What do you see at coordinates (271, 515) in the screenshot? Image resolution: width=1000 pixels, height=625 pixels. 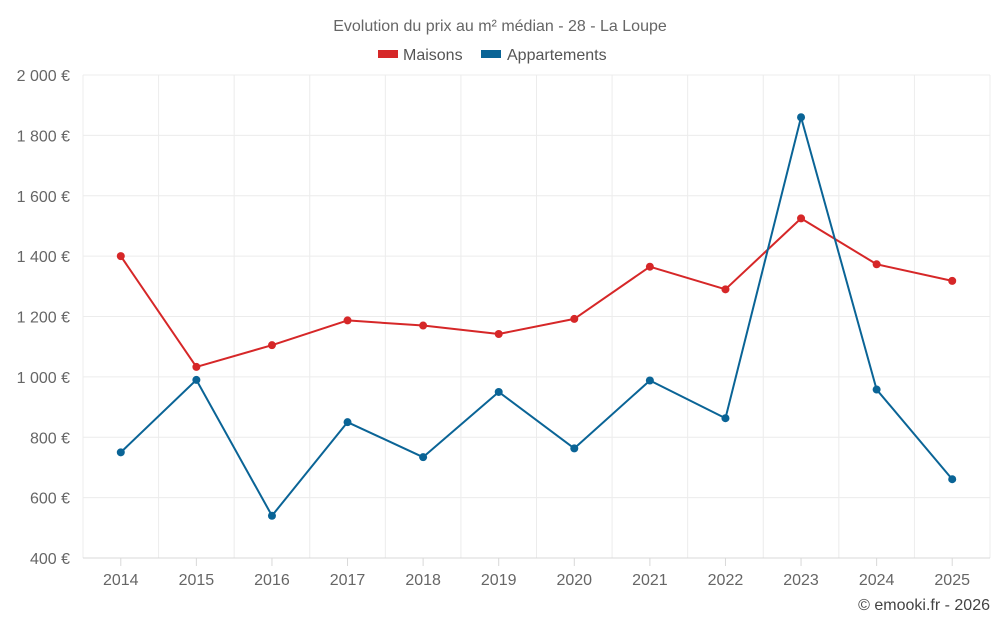 I see `data-point-appartements-2016` at bounding box center [271, 515].